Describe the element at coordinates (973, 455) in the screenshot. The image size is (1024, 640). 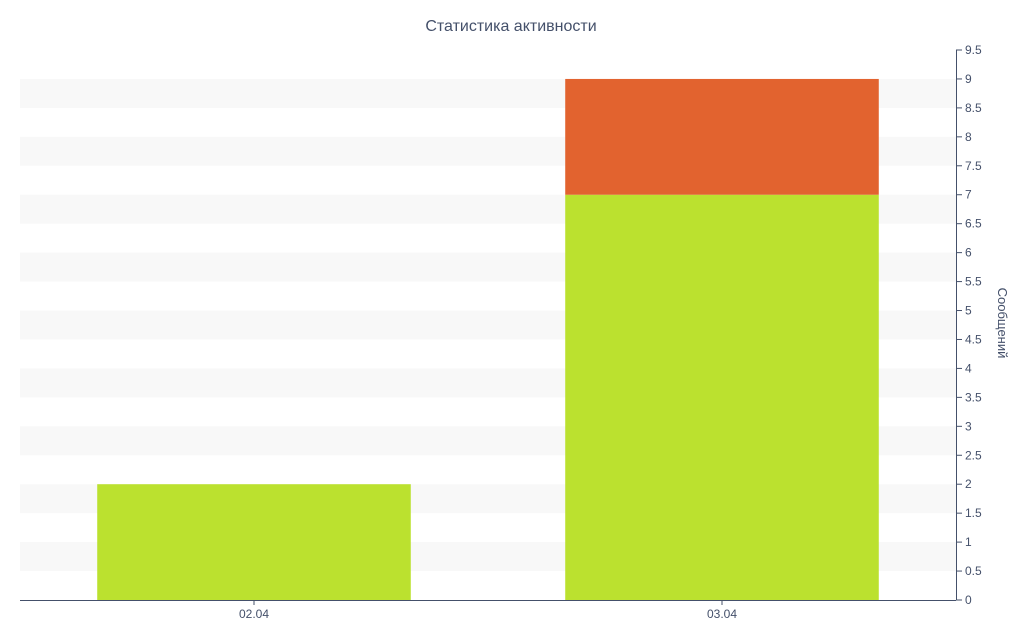
I see `y-tick-label: 2.5` at that location.